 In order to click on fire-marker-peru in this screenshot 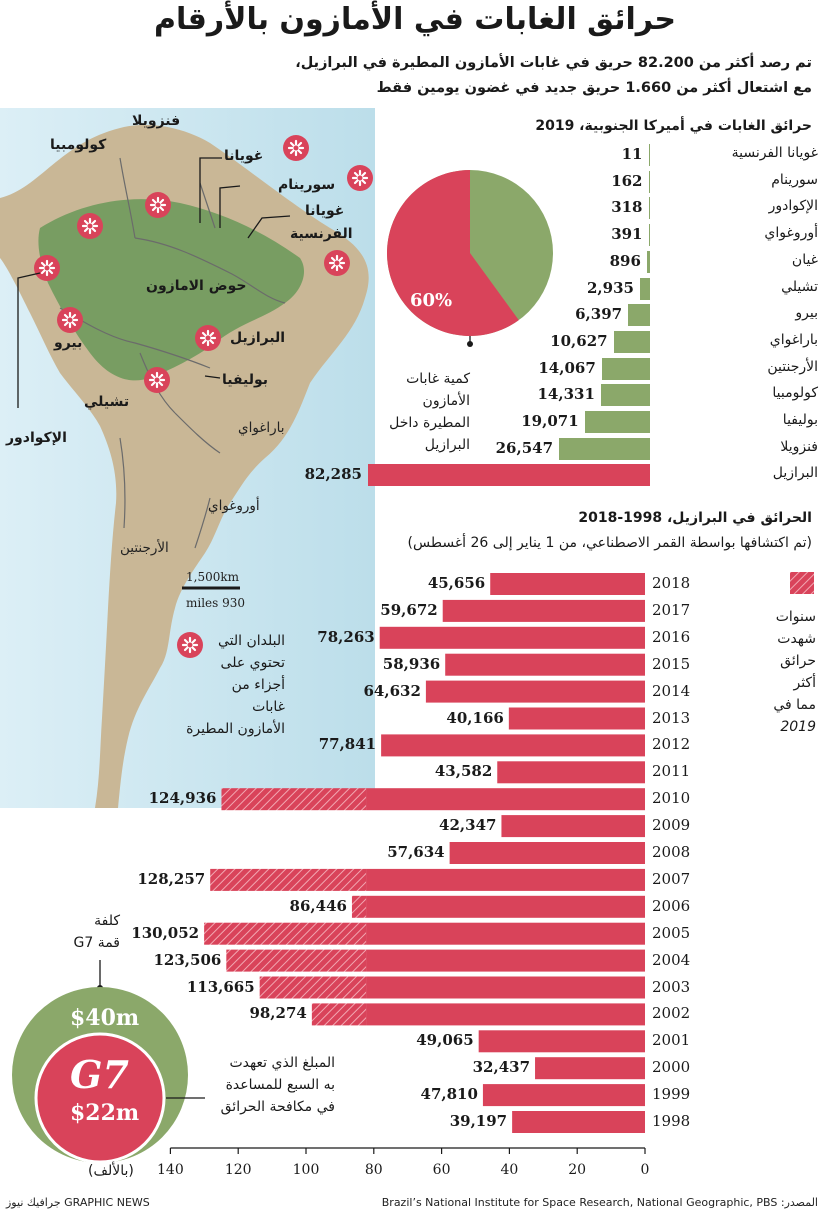, I will do `click(70, 320)`.